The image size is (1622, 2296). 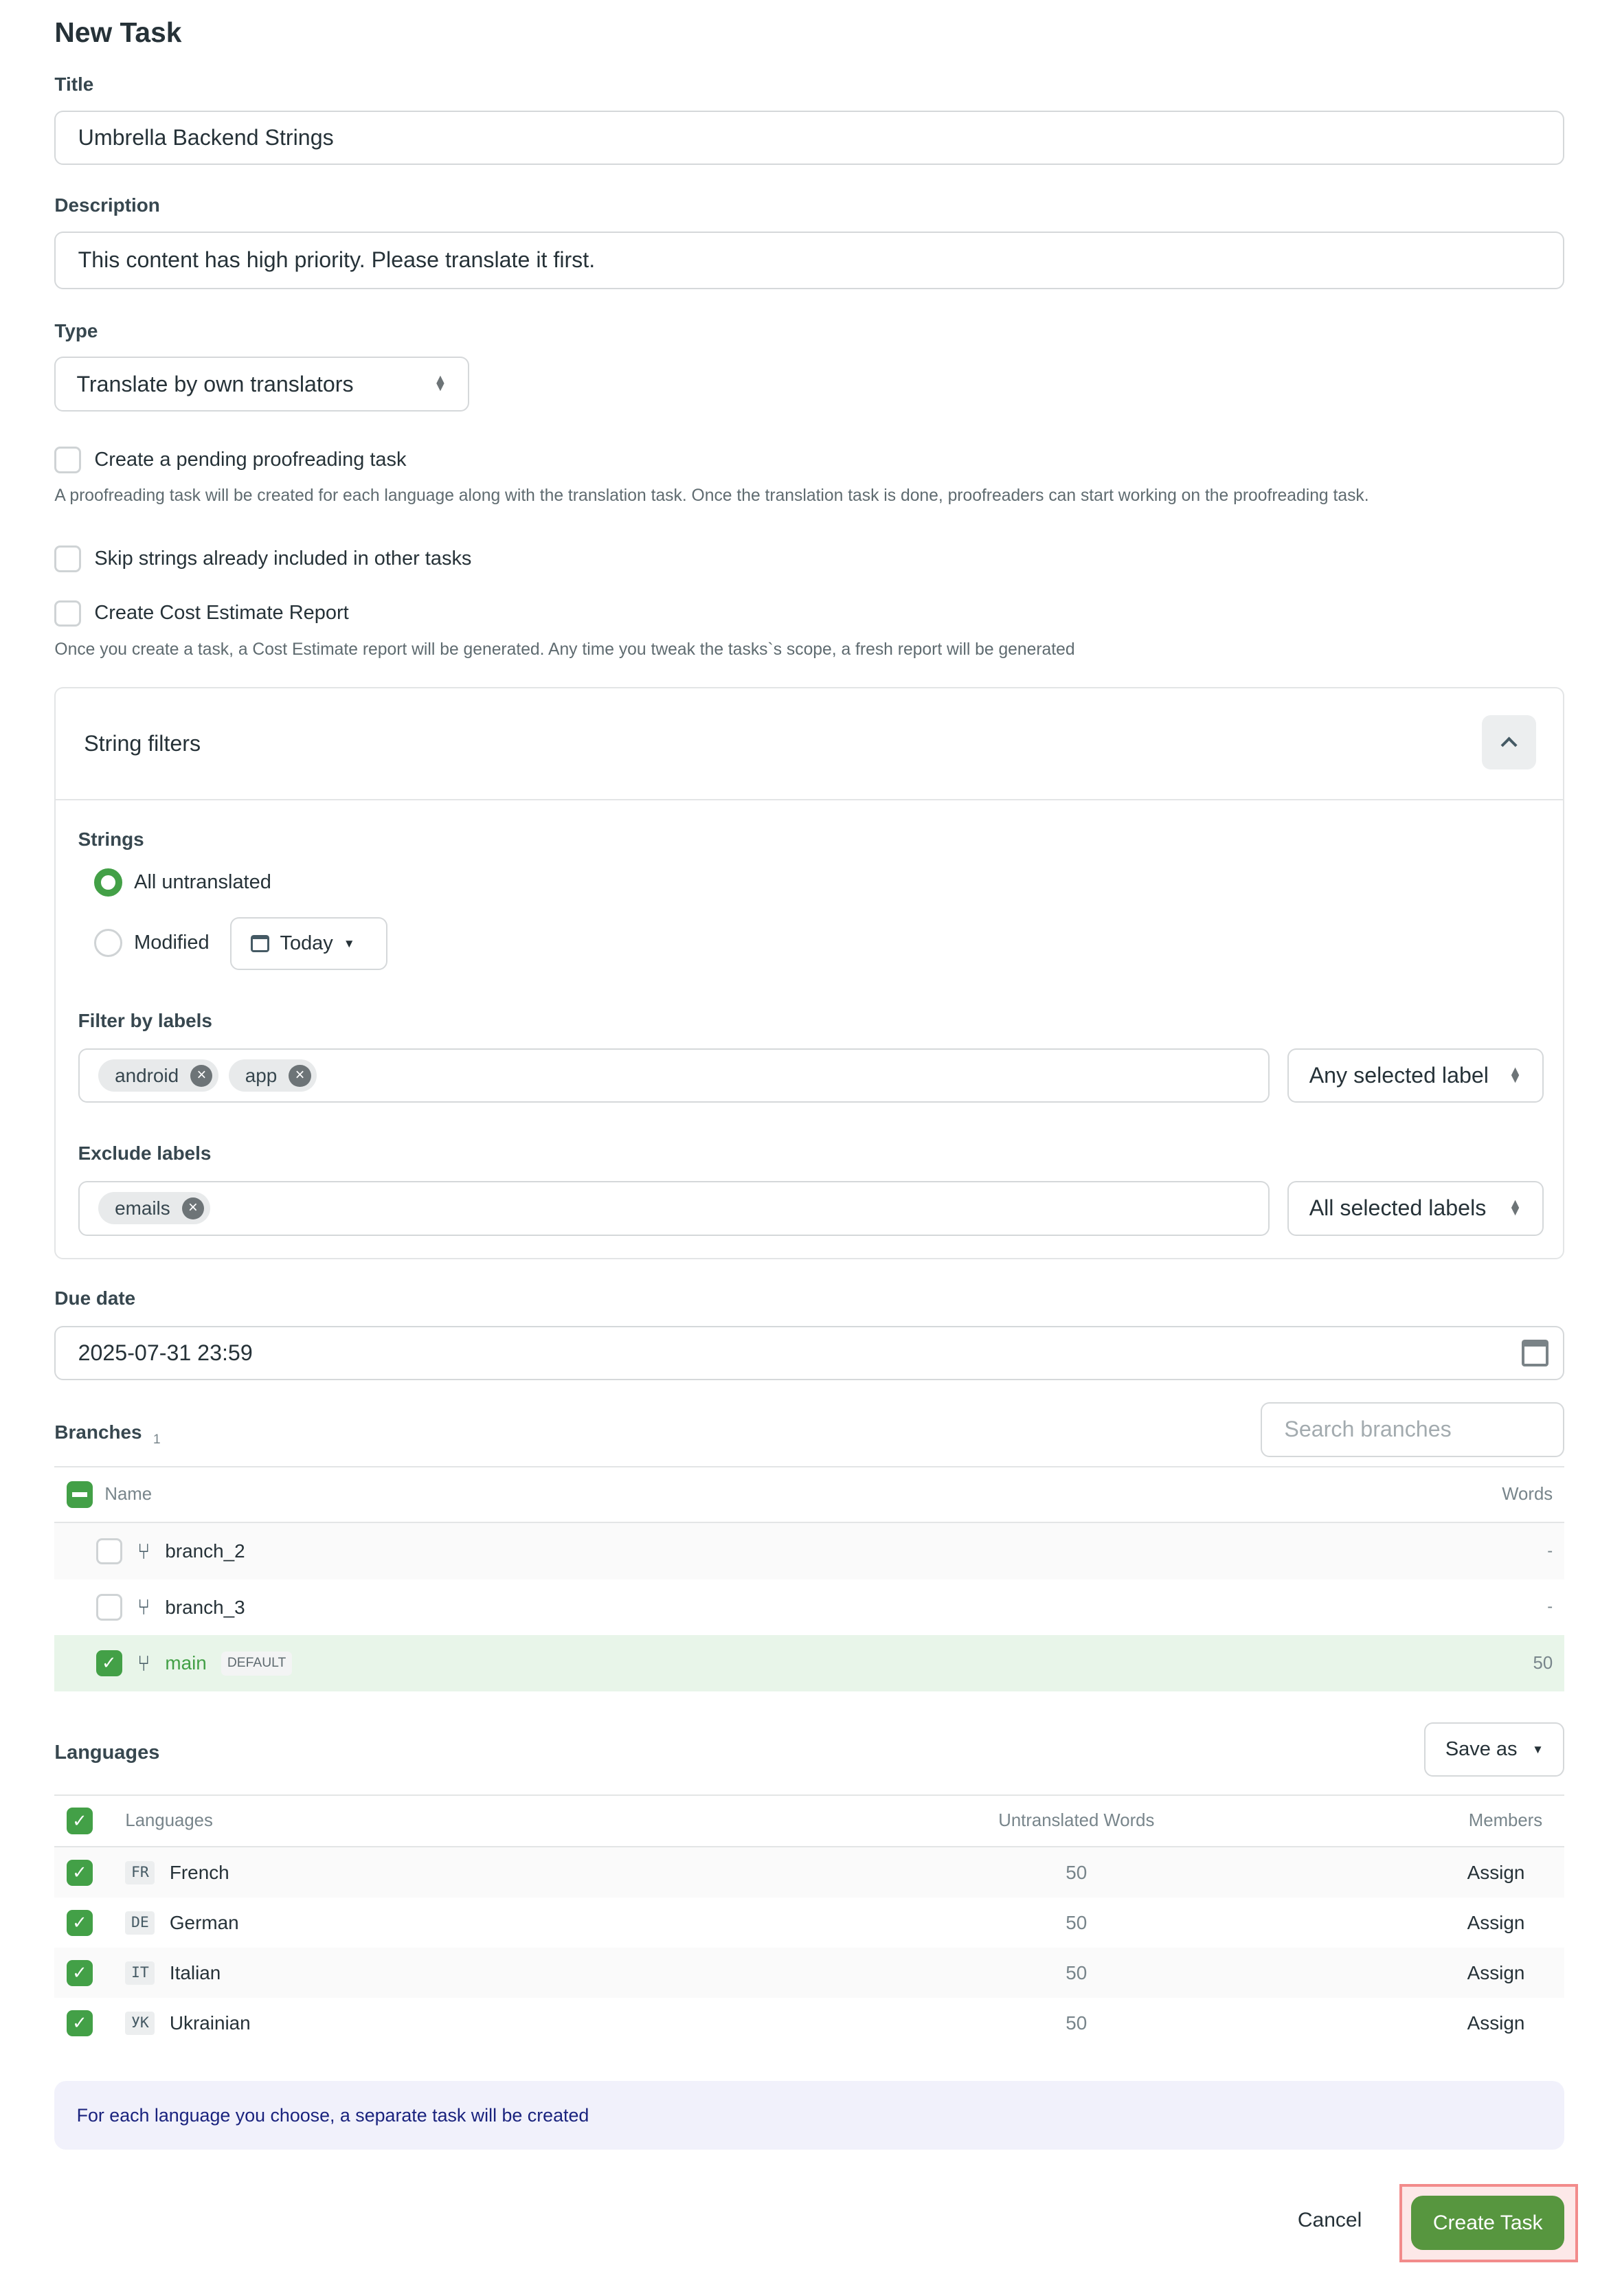 I want to click on radio-modified: Modified, so click(x=152, y=943).